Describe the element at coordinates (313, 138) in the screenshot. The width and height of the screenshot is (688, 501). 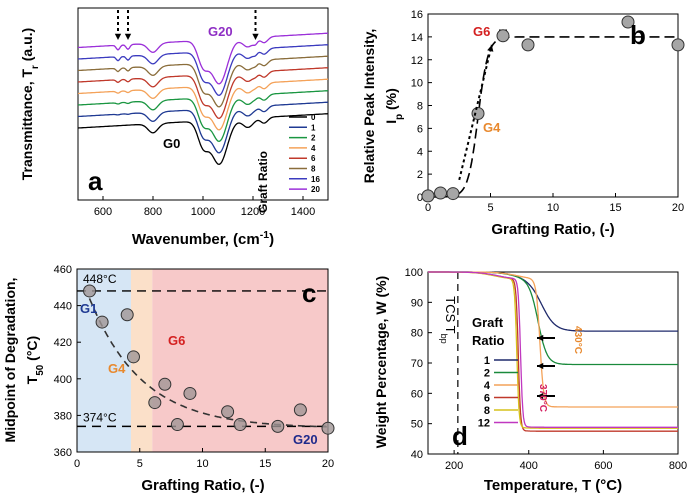
I see `panel-a-legend-label: 2` at that location.